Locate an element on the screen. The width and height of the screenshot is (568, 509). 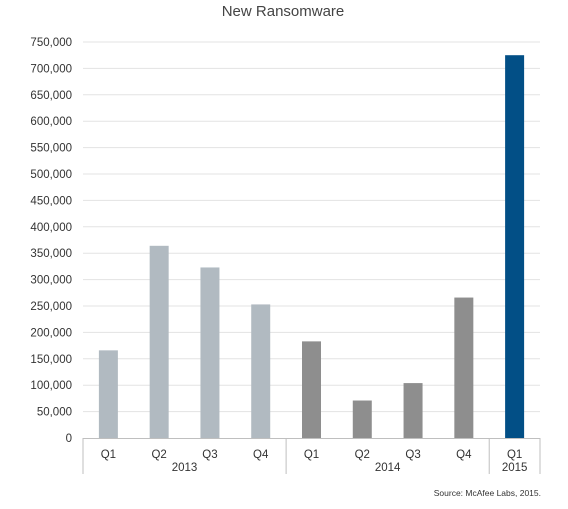
y-tick-label: 250,000 is located at coordinates (51, 307).